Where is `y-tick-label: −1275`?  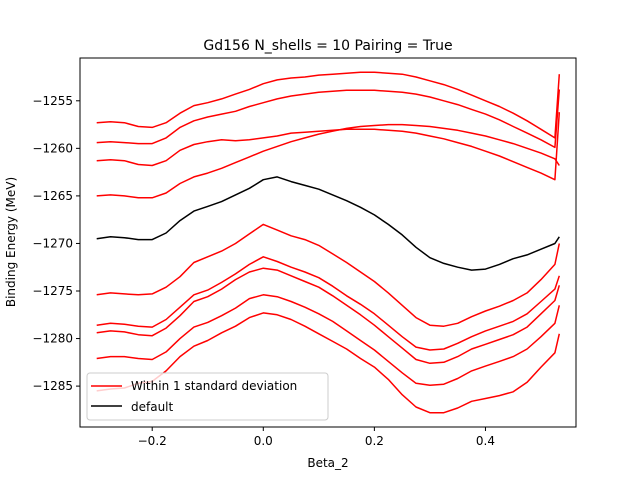 y-tick-label: −1275 is located at coordinates (52, 291).